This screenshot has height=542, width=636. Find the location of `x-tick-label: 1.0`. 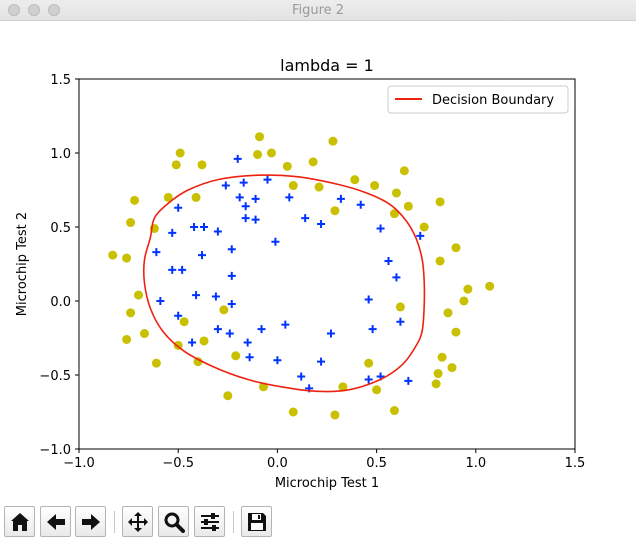

x-tick-label: 1.0 is located at coordinates (475, 463).